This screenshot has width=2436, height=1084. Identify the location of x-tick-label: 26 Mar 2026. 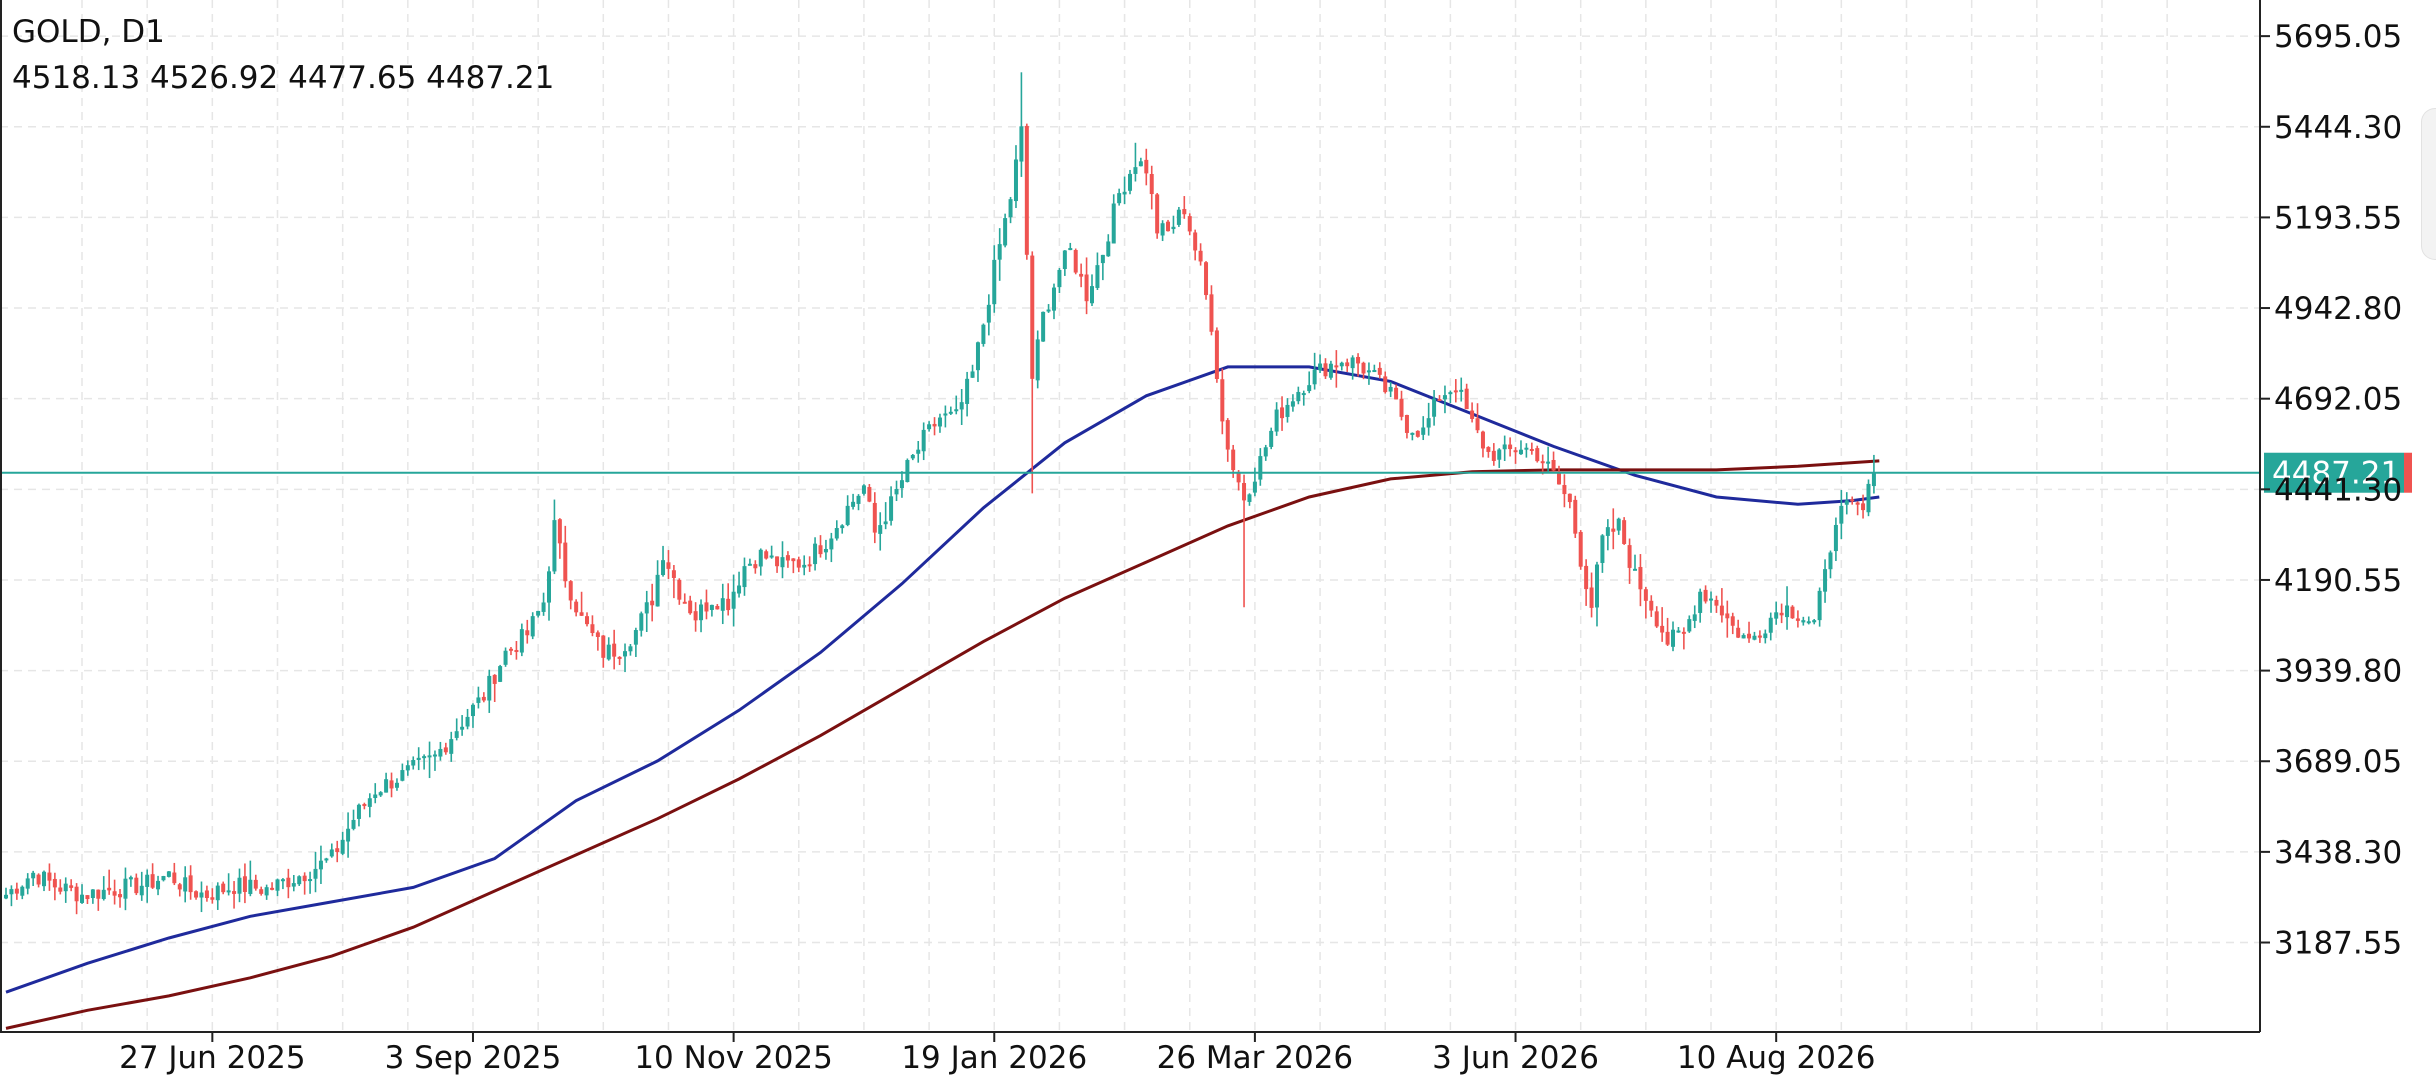
(1255, 1058).